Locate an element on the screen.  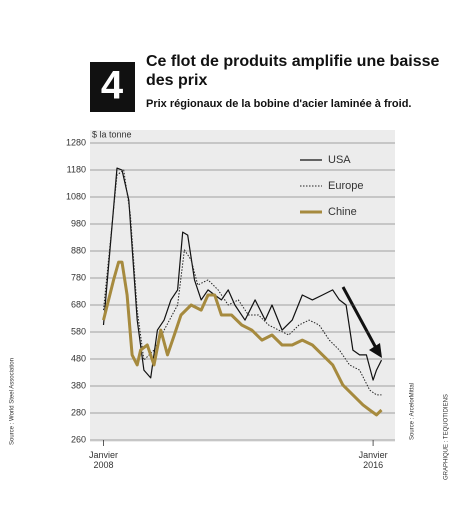
legend-label: Chine is located at coordinates (342, 212).